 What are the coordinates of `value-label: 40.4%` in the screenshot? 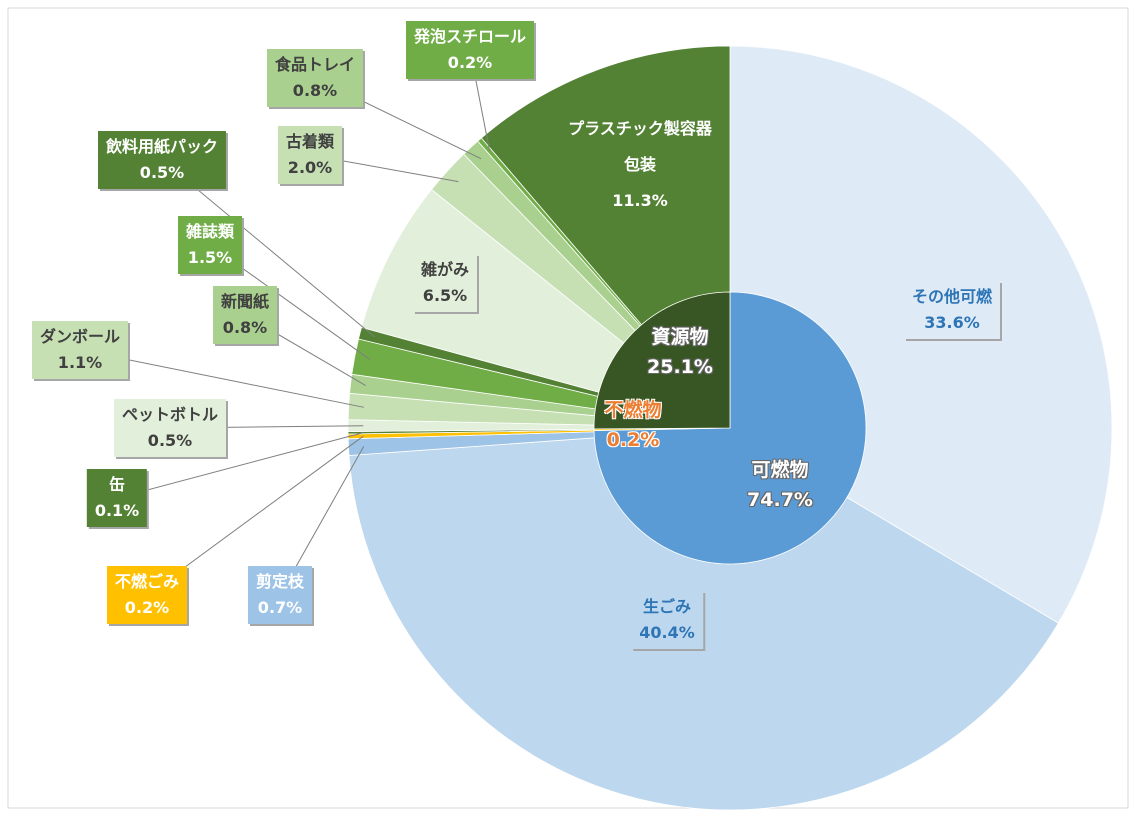 It's located at (667, 632).